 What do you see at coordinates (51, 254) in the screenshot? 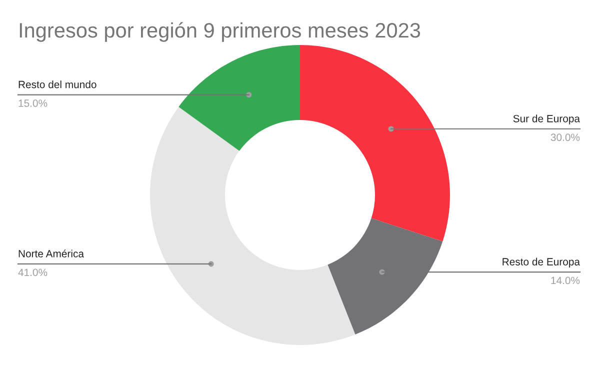
I see `slice-label: Norte América` at bounding box center [51, 254].